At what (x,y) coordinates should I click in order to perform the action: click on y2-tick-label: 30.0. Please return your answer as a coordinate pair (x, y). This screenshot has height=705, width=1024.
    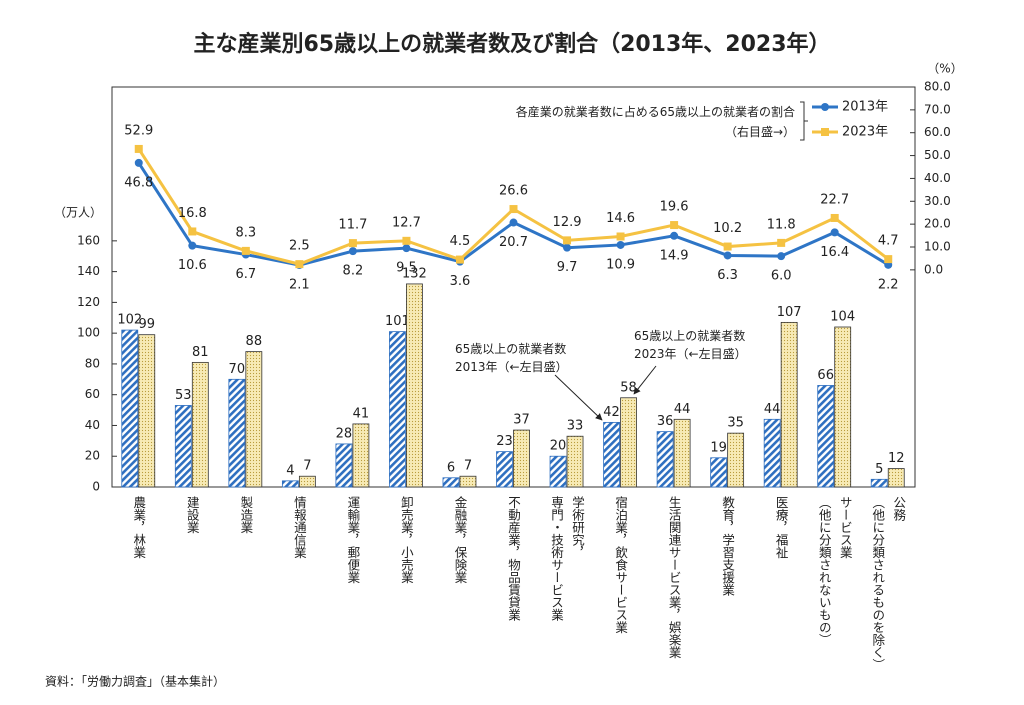
    Looking at the image, I should click on (937, 201).